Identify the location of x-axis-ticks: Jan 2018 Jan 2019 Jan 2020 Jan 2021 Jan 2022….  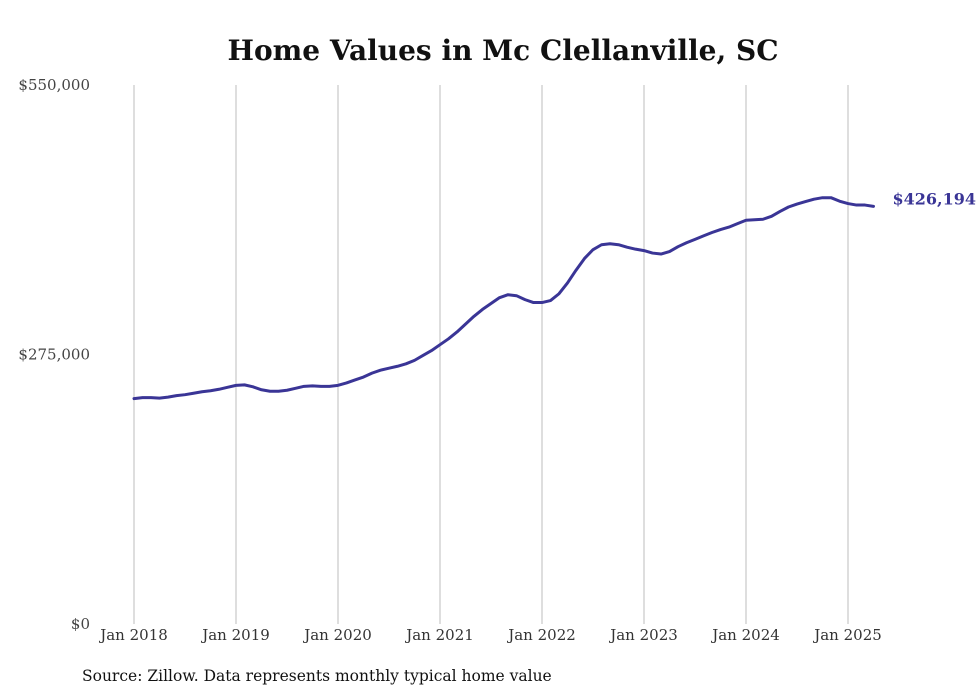
(490, 635).